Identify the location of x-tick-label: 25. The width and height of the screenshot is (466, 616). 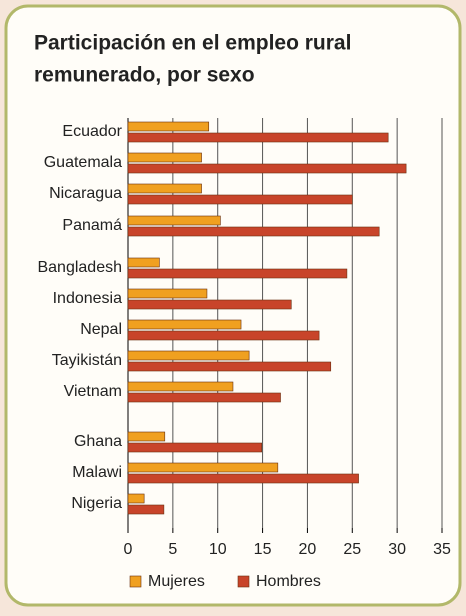
(352, 549).